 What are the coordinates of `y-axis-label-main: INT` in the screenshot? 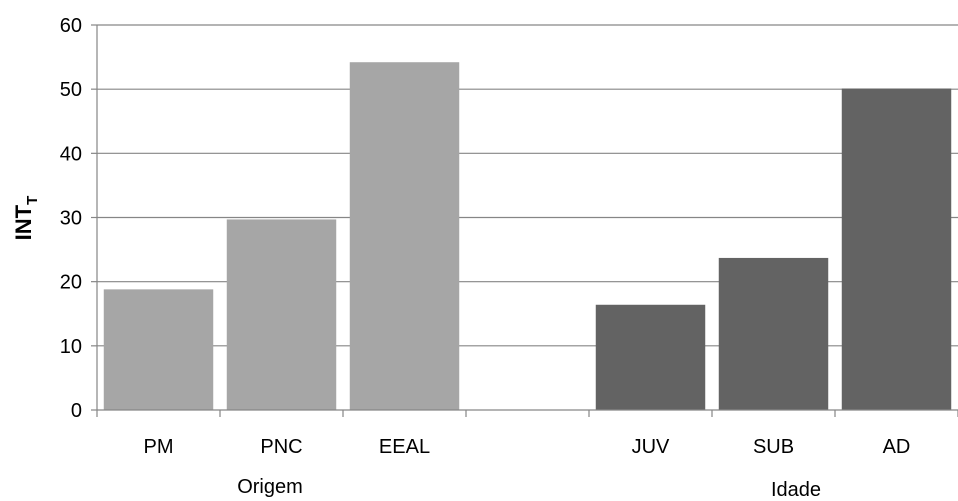 It's located at (23, 222).